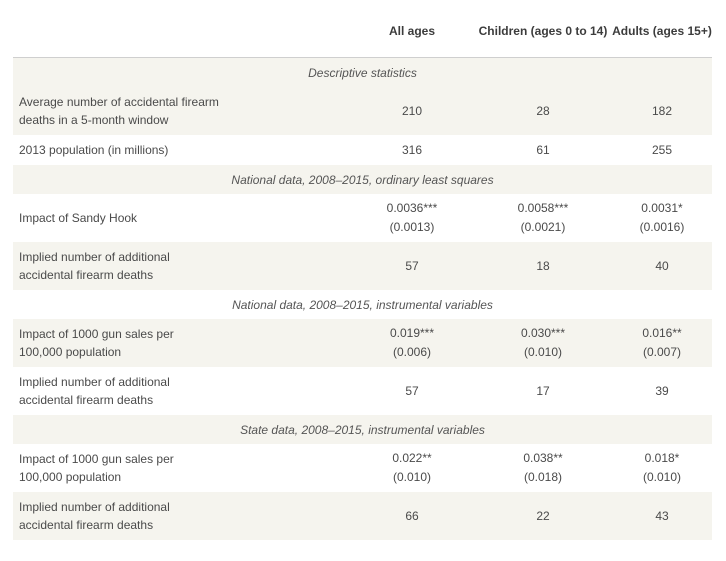 Image resolution: width=726 pixels, height=561 pixels. Describe the element at coordinates (543, 227) in the screenshot. I see `std-error: (0.0021)` at that location.